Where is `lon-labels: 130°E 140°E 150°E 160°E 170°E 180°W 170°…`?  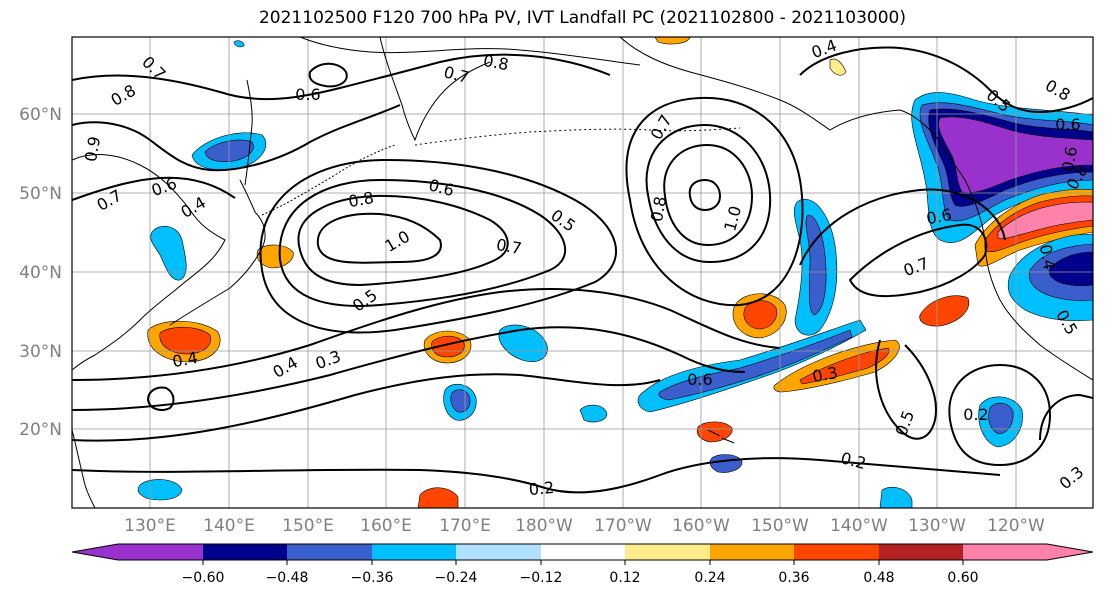
lon-labels: 130°E 140°E 150°E 160°E 170°E 180°W 170°… is located at coordinates (584, 526).